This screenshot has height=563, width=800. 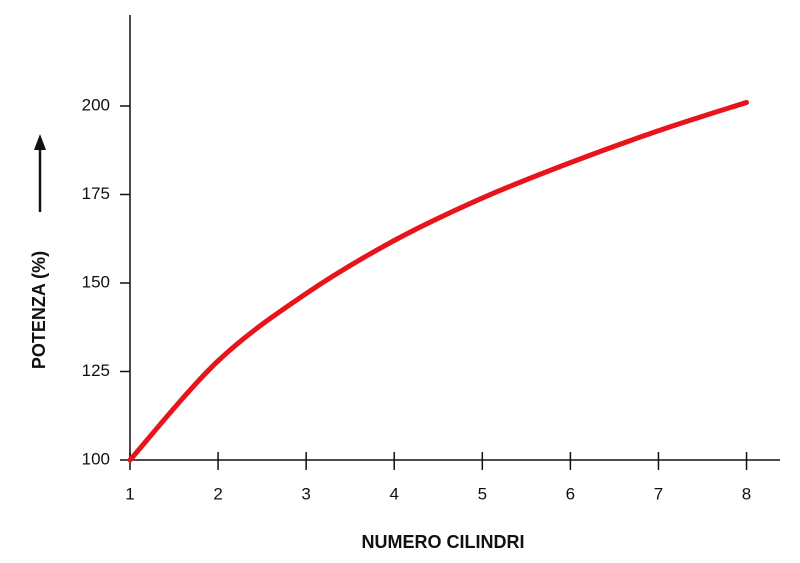 What do you see at coordinates (96, 370) in the screenshot?
I see `y-tick-label: 125` at bounding box center [96, 370].